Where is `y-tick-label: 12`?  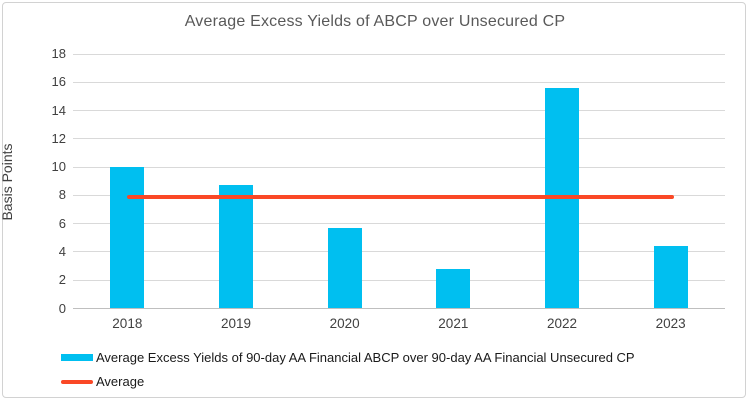 y-tick-label: 12 is located at coordinates (58, 138).